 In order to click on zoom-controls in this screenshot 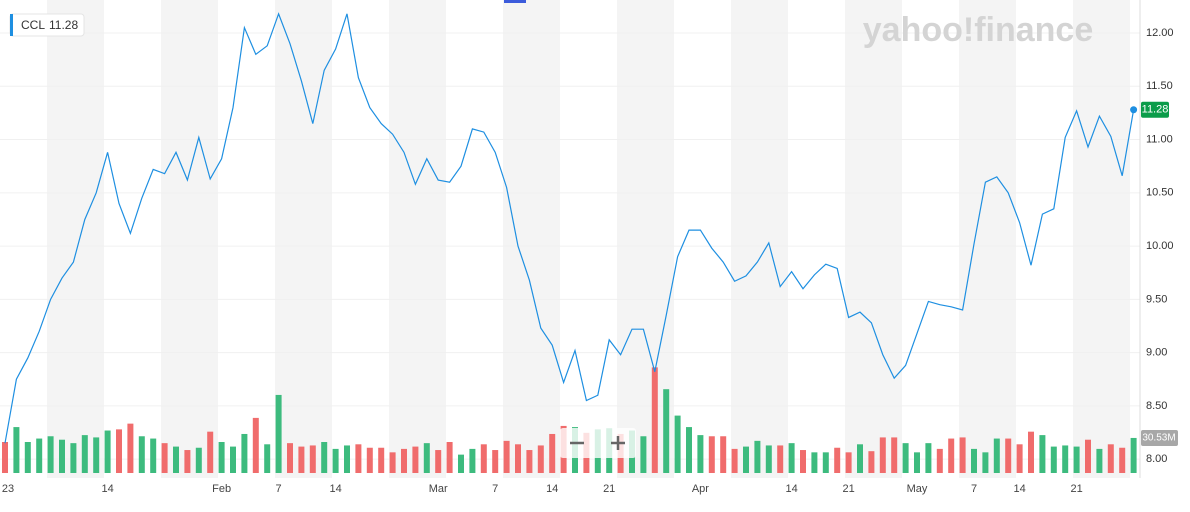, I will do `click(598, 443)`.